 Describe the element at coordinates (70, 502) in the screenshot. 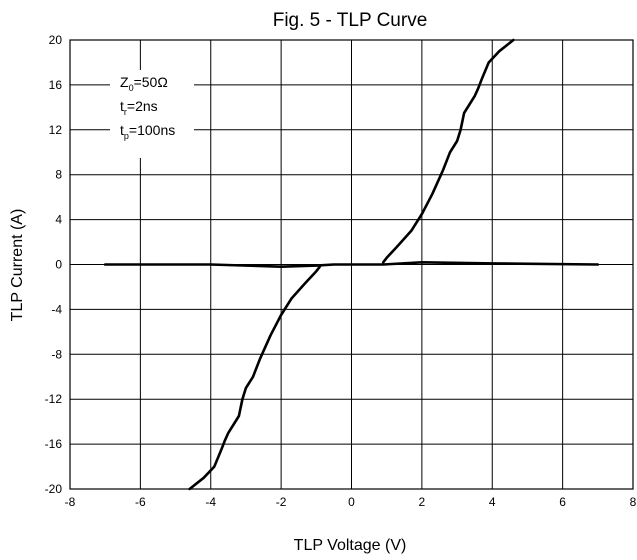

I see `x-tick-label: -8` at that location.